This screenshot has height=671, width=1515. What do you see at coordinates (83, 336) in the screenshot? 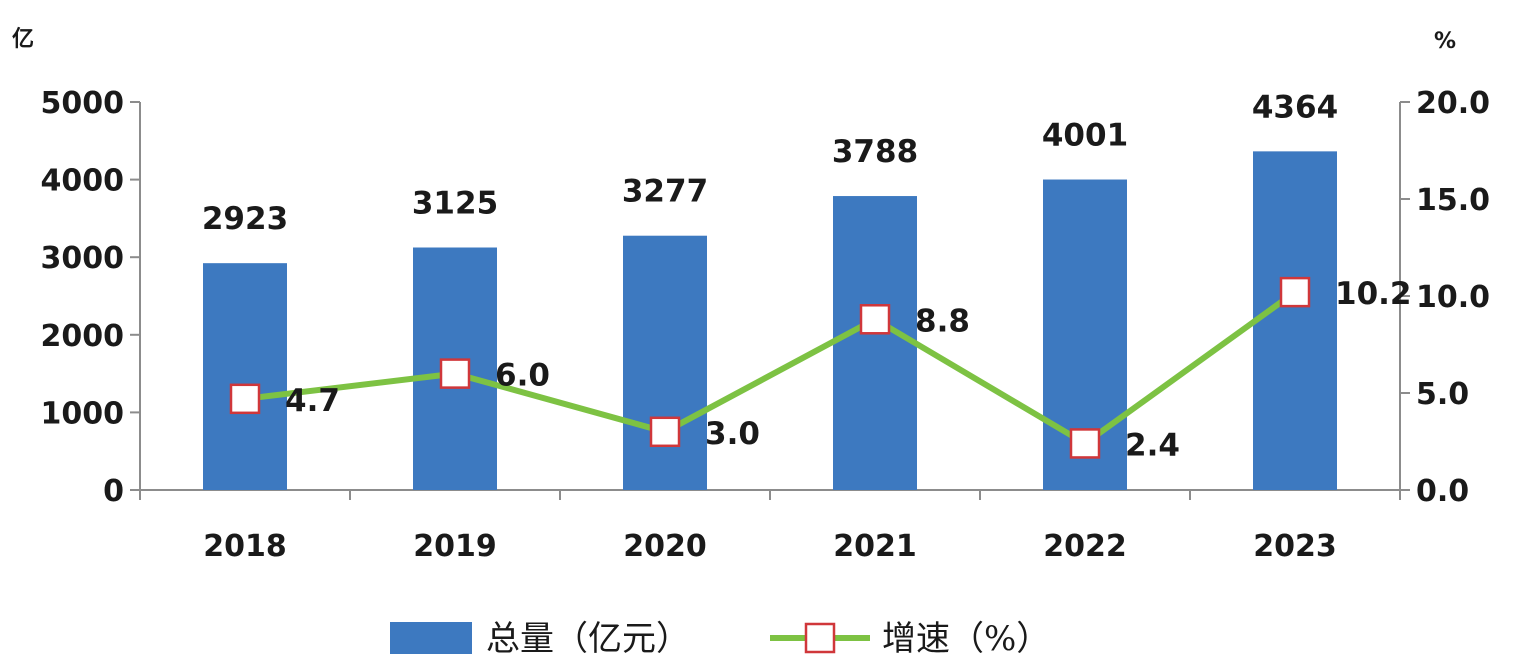
I see `left-axis-tick-label: 2000` at bounding box center [83, 336].